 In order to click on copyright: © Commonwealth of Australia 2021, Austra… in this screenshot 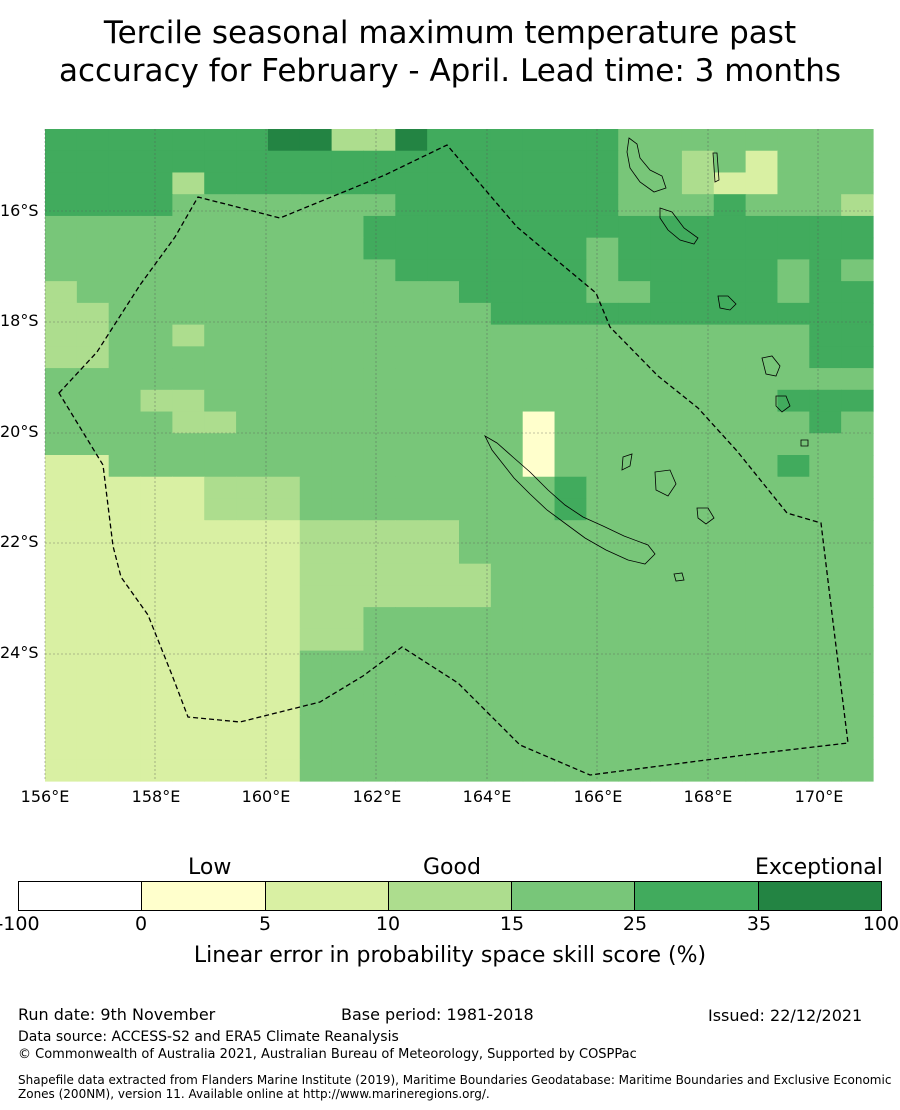, I will do `click(327, 1054)`.